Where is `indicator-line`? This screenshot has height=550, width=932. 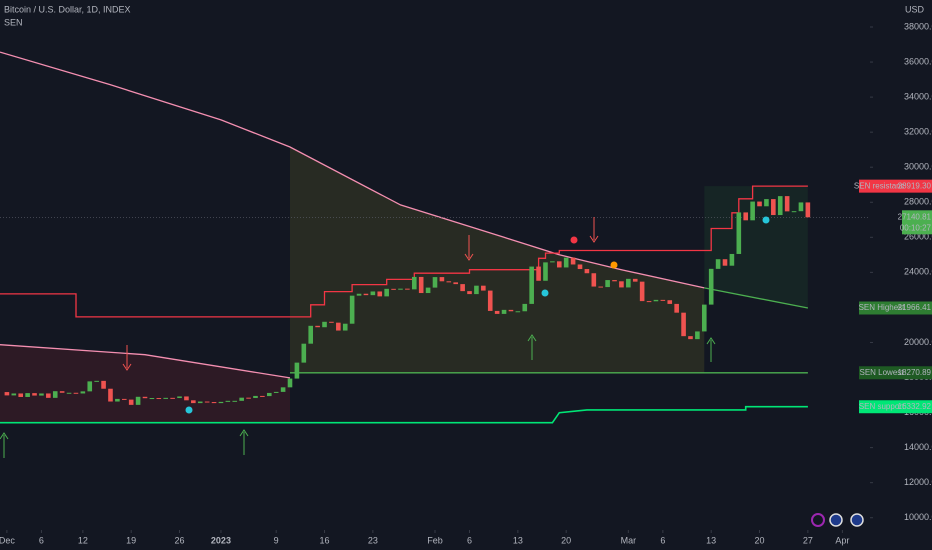
indicator-line is located at coordinates (145, 361).